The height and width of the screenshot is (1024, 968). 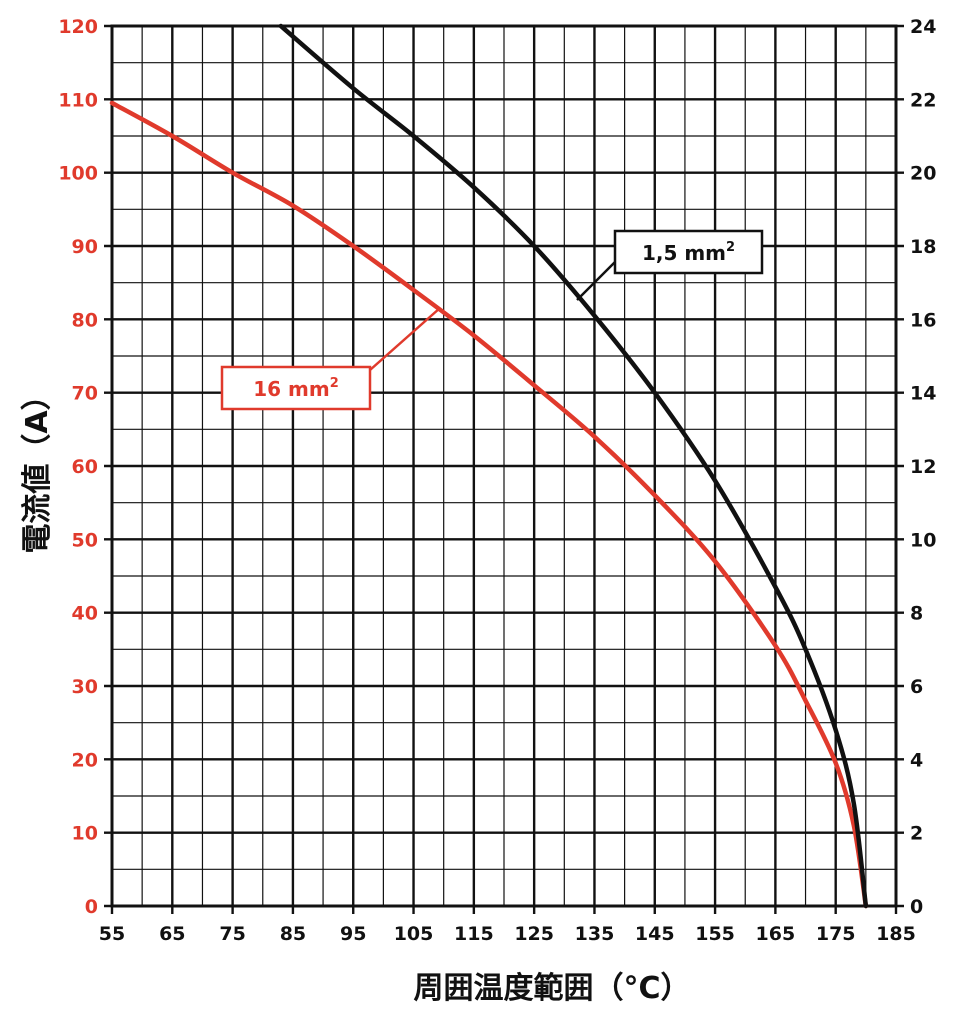 What do you see at coordinates (655, 934) in the screenshot?
I see `x-tick-label: 145` at bounding box center [655, 934].